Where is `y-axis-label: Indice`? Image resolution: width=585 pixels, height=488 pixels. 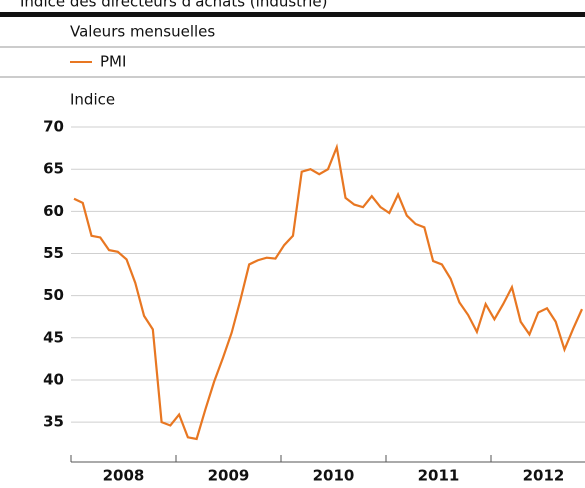 y-axis-label: Indice is located at coordinates (92, 100).